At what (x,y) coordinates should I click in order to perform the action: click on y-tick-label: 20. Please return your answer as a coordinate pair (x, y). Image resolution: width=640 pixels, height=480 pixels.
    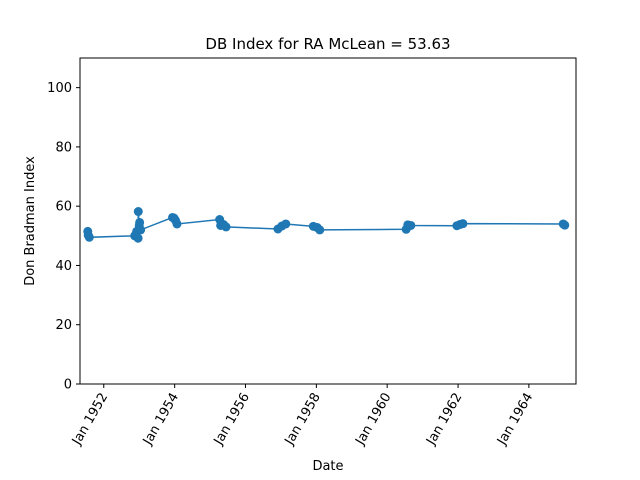
    Looking at the image, I should click on (63, 325).